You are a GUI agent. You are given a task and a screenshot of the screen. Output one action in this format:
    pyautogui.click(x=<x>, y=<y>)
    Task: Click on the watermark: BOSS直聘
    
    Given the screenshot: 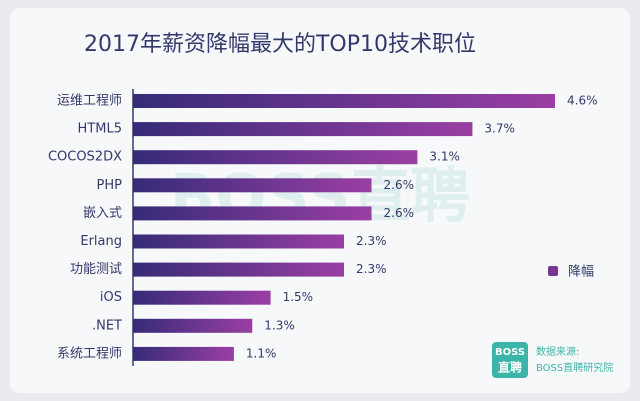 What is the action you would take?
    pyautogui.click(x=320, y=197)
    